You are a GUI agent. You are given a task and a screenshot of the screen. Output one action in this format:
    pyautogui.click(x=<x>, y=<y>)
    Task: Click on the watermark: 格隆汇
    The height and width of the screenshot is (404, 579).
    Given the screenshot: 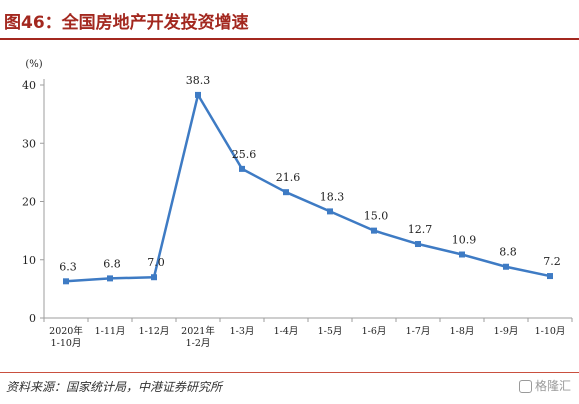 What is the action you would take?
    pyautogui.click(x=544, y=385)
    